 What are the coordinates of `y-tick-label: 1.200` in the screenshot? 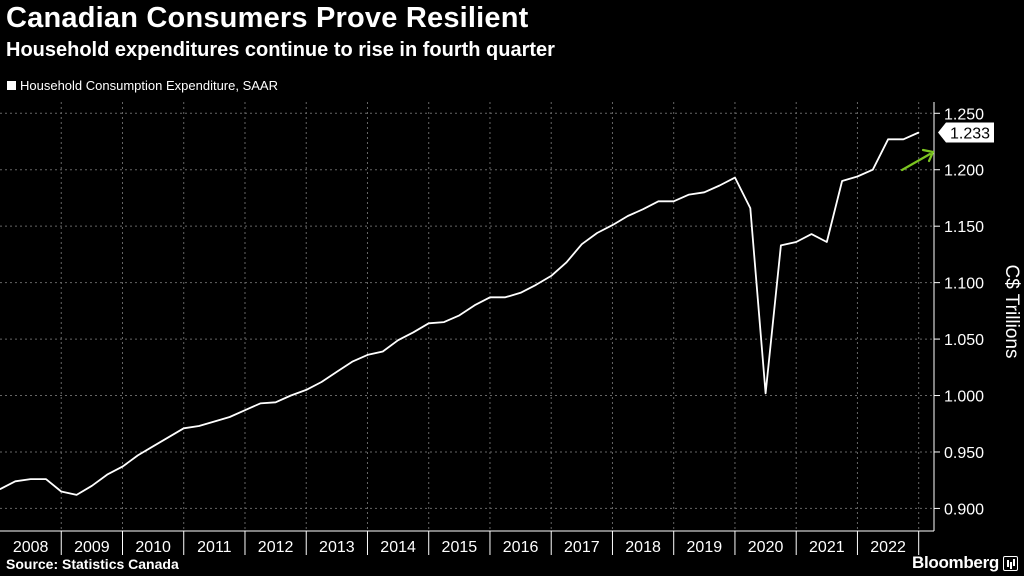 It's located at (964, 171).